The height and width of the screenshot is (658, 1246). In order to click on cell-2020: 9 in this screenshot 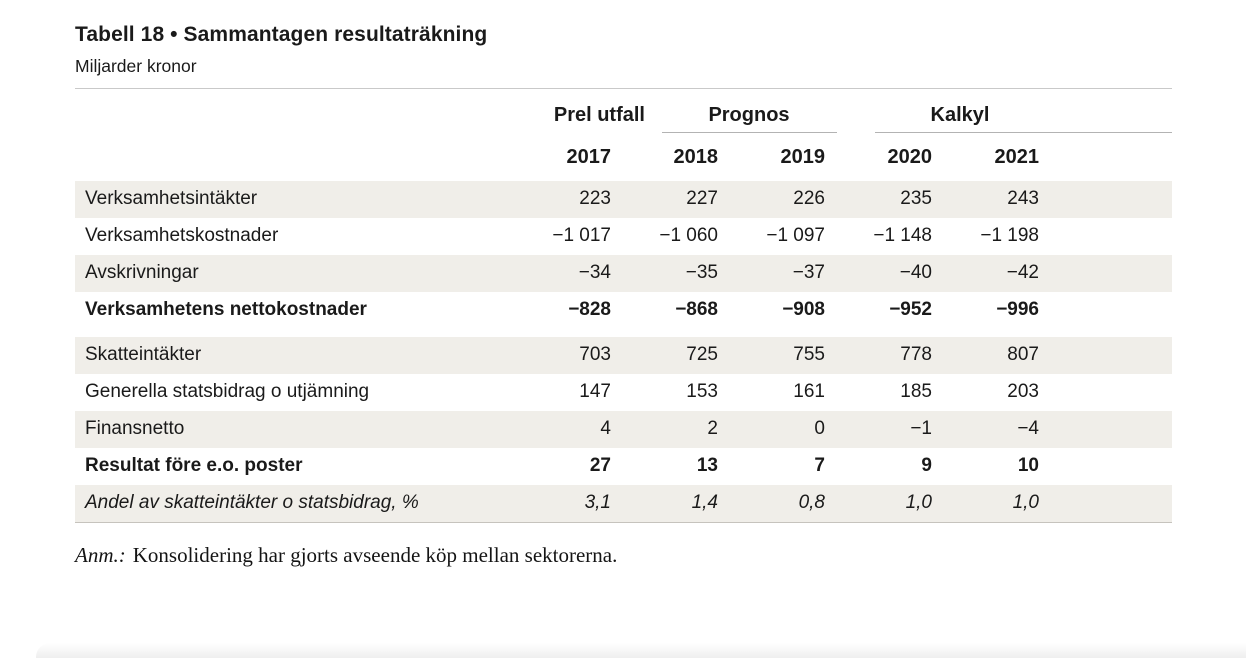, I will do `click(926, 465)`.